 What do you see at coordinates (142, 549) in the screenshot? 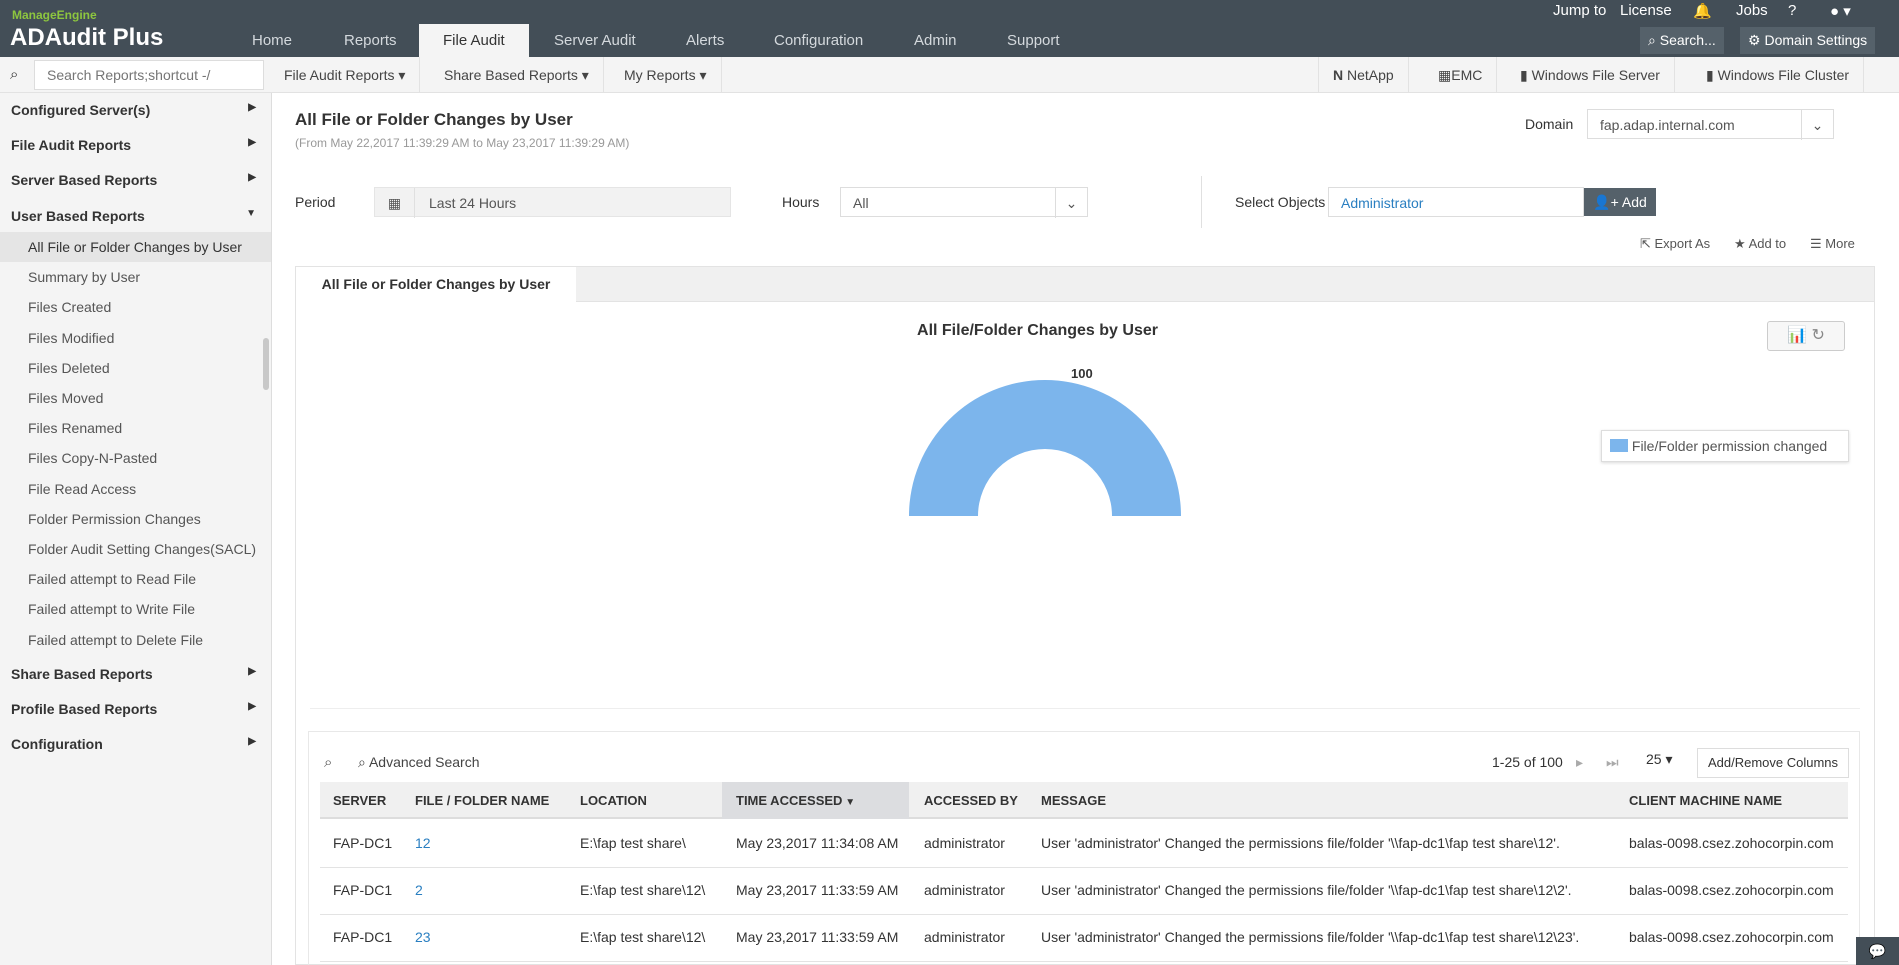
I see `sidebar-item: Folder Audit Setting Changes(SACL)` at bounding box center [142, 549].